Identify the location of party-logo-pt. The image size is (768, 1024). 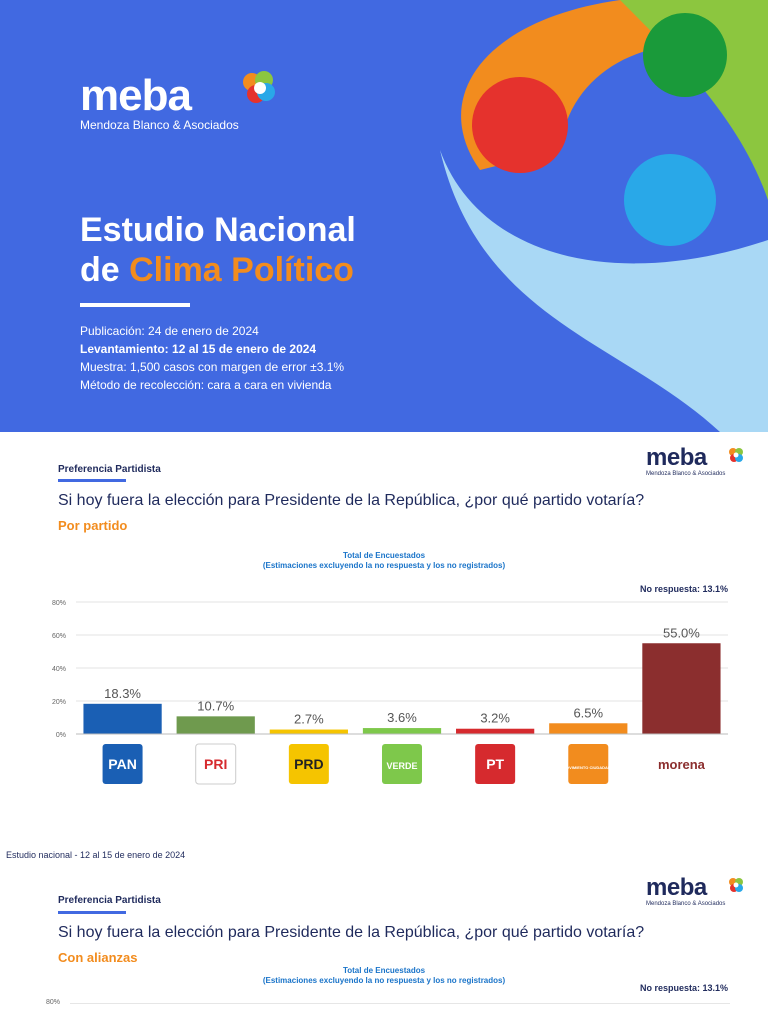
(495, 764).